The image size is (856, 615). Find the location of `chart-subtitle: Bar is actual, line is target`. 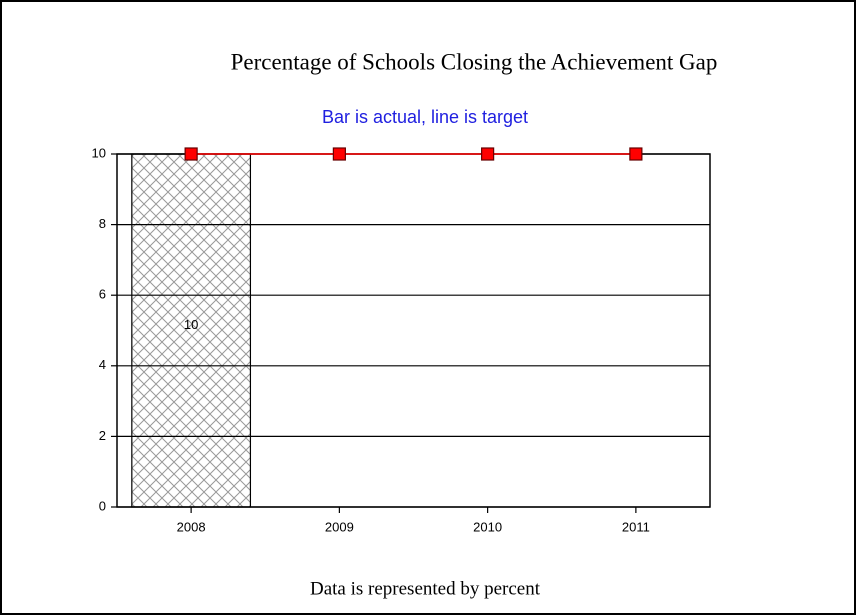

chart-subtitle: Bar is actual, line is target is located at coordinates (425, 117).